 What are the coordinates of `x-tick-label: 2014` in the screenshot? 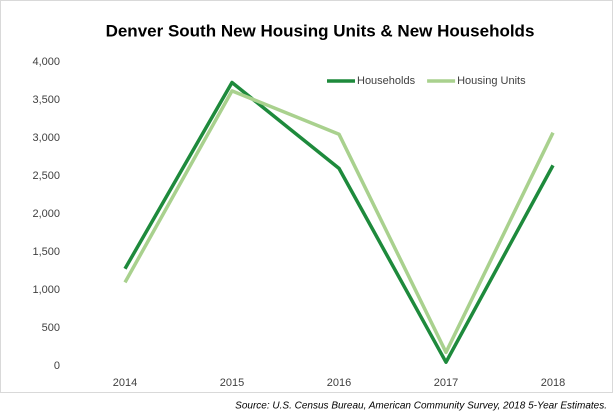 It's located at (125, 383).